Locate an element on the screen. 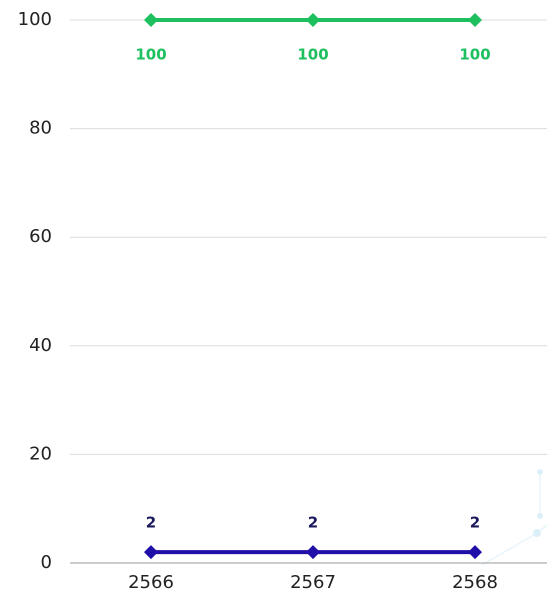  y-tick-label: 0 is located at coordinates (46, 562).